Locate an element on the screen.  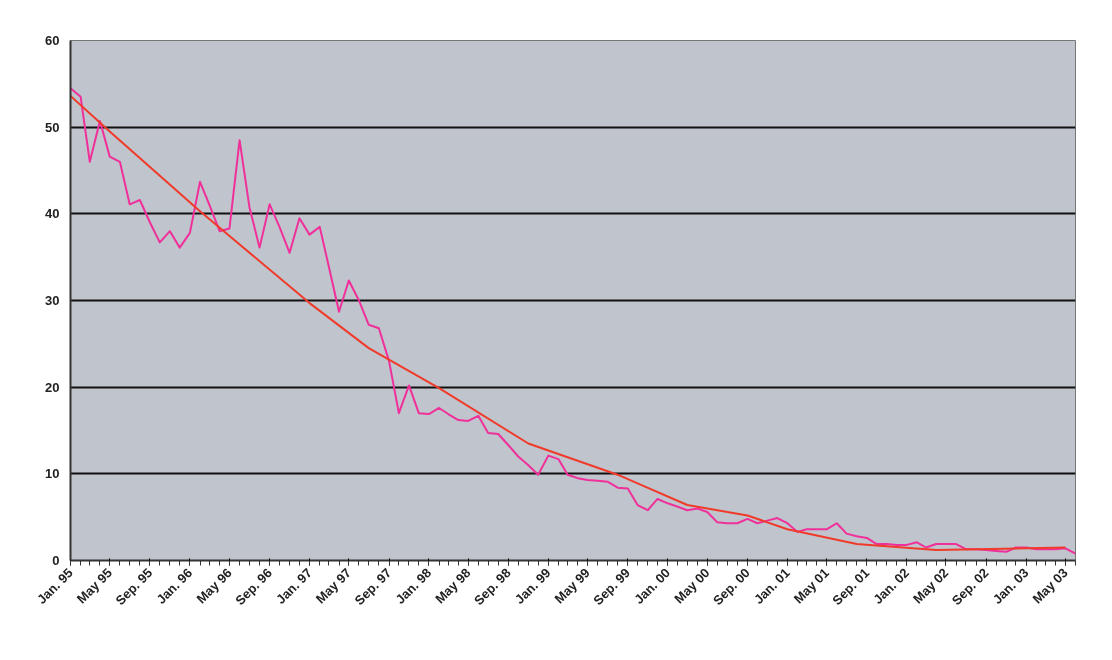
y-tick-label: 0 is located at coordinates (56, 560).